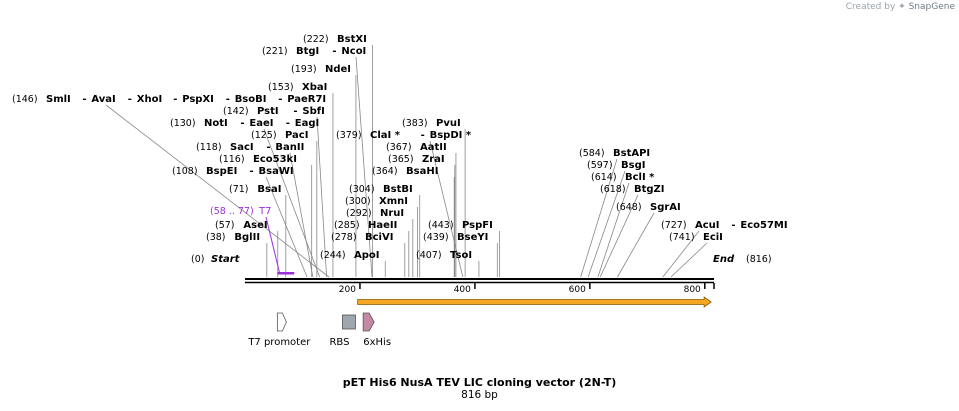  Describe the element at coordinates (433, 147) in the screenshot. I see `enzyme-name: AatII` at that location.